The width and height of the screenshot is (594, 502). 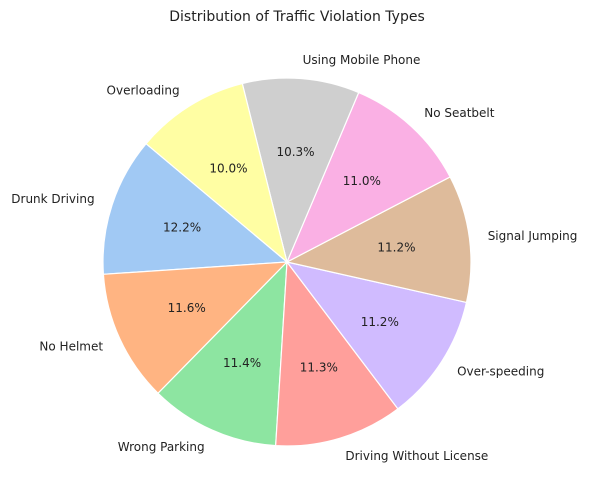 What do you see at coordinates (295, 152) in the screenshot?
I see `slice-percent-label: 10.3%` at bounding box center [295, 152].